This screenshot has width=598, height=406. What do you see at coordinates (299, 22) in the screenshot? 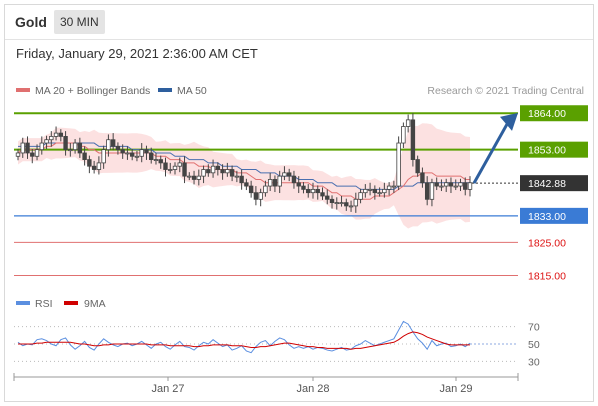
I see `chart-header: Gold 30 MIN` at bounding box center [299, 22].